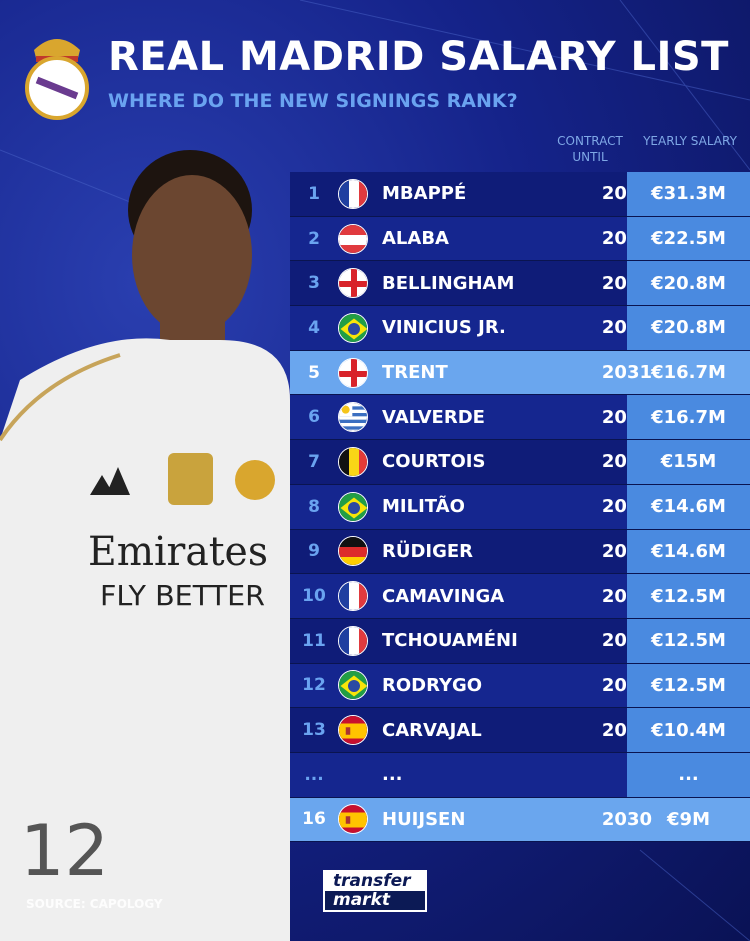 The image size is (750, 941). I want to click on contract-until: 2030, so click(626, 819).